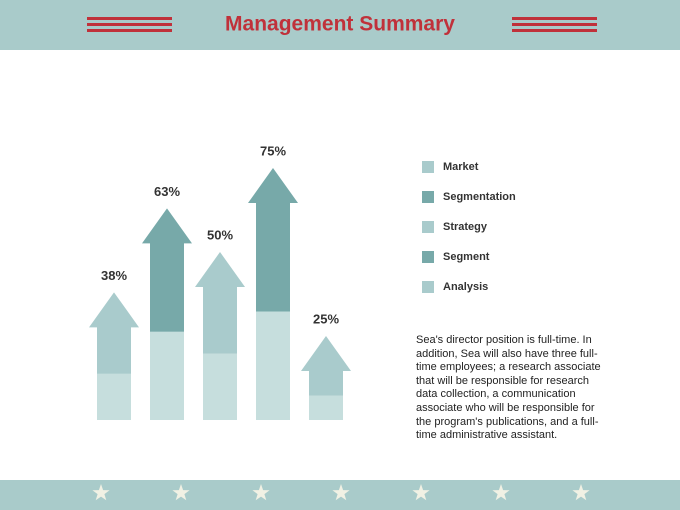  Describe the element at coordinates (114, 275) in the screenshot. I see `value-label: 38%` at that location.